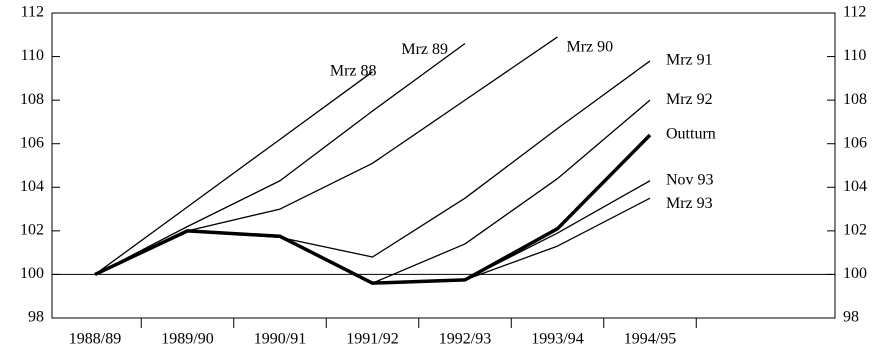 This screenshot has height=353, width=879. What do you see at coordinates (32, 55) in the screenshot?
I see `y-tick-label: 110` at bounding box center [32, 55].